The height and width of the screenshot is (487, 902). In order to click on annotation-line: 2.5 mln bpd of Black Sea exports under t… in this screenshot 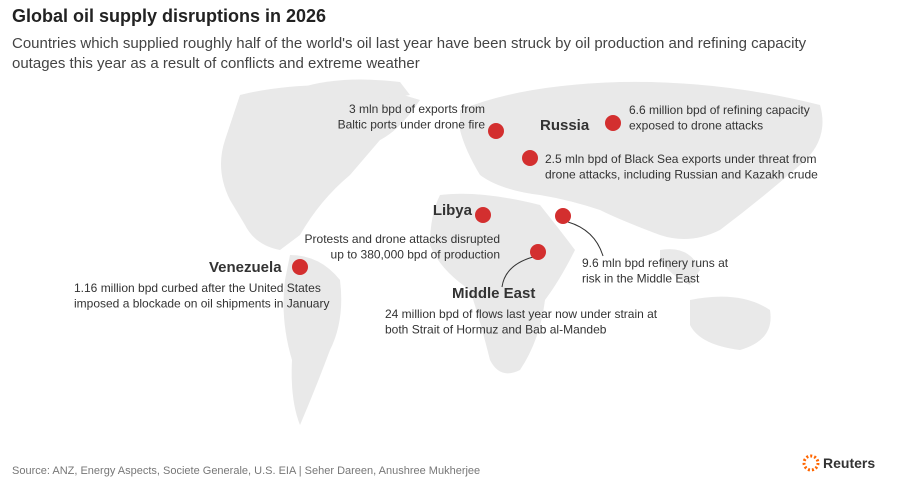, I will do `click(680, 159)`.